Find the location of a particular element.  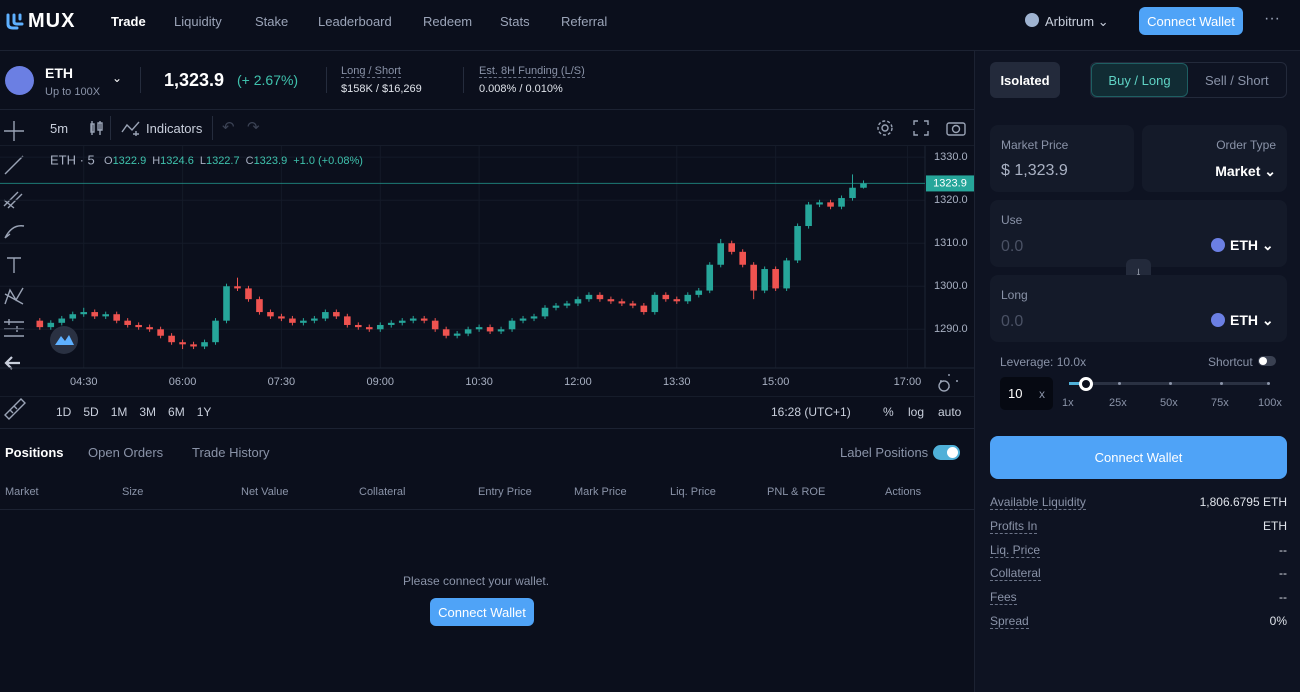

nav-link: Referral is located at coordinates (584, 21).